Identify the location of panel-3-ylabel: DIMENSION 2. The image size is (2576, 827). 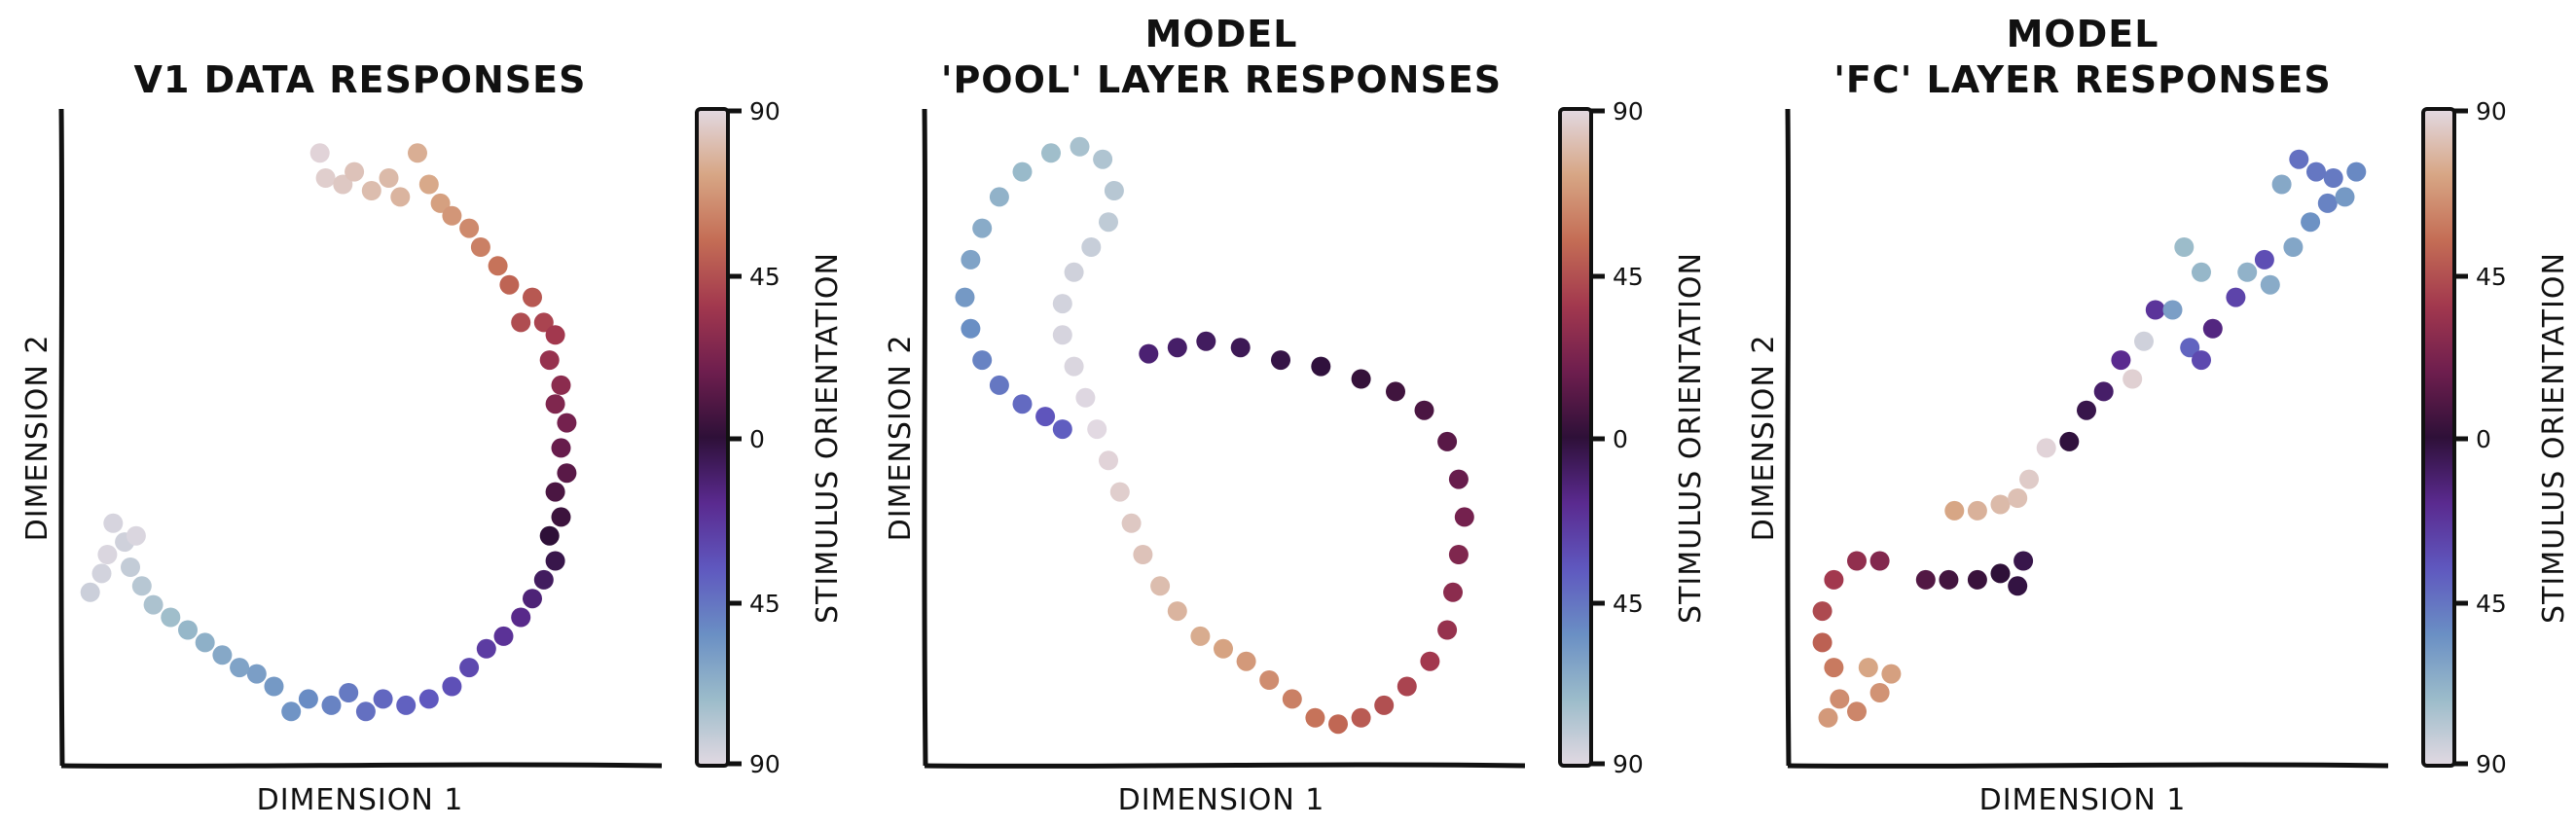
(1764, 438).